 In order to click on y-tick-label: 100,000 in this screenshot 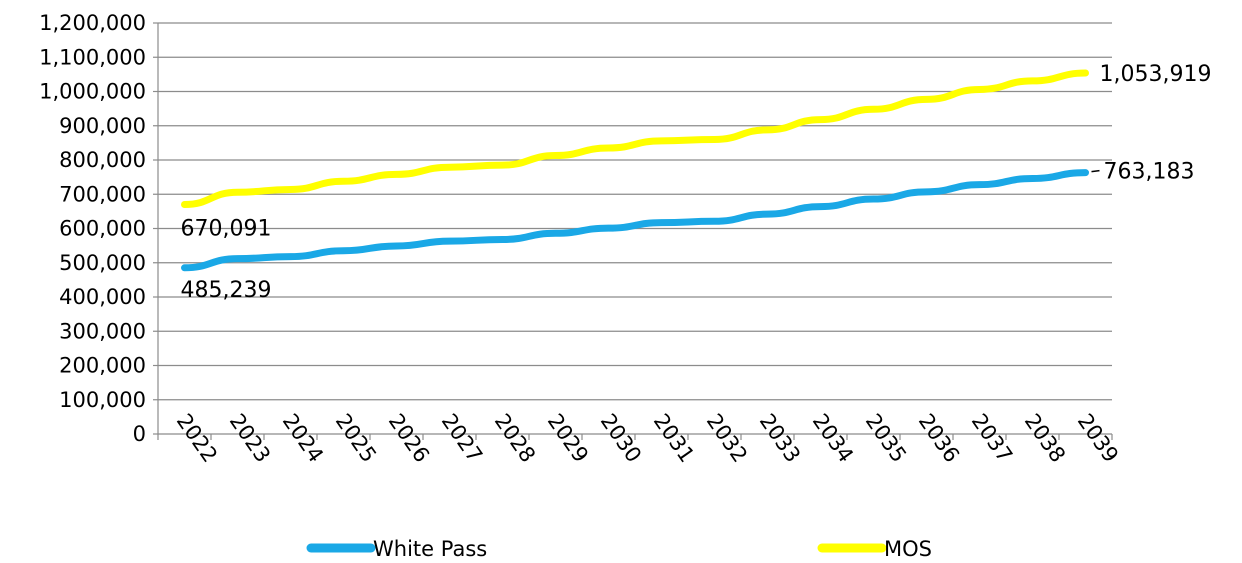, I will do `click(102, 400)`.